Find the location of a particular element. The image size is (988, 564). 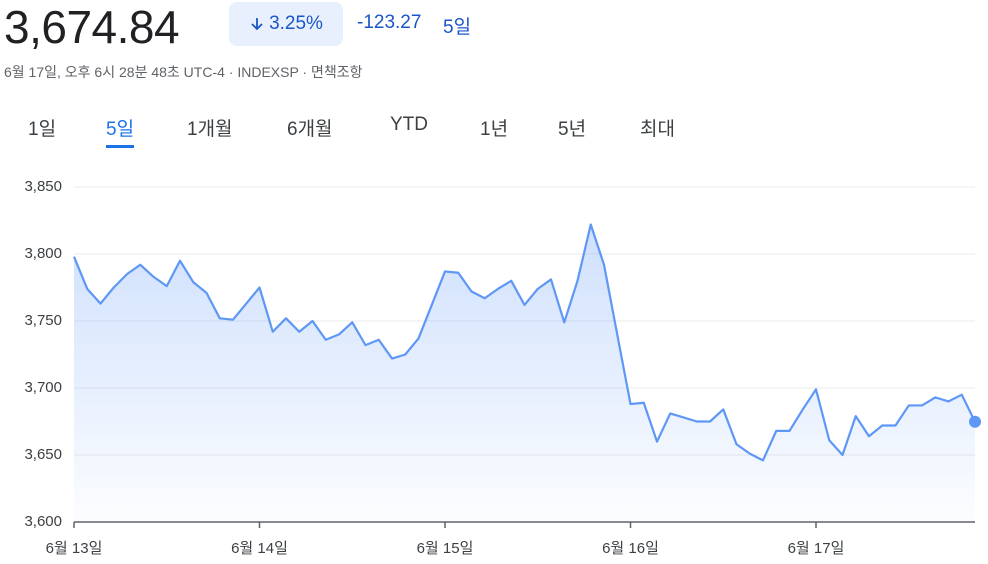

y-tick-label: 3,800 is located at coordinates (43, 253).